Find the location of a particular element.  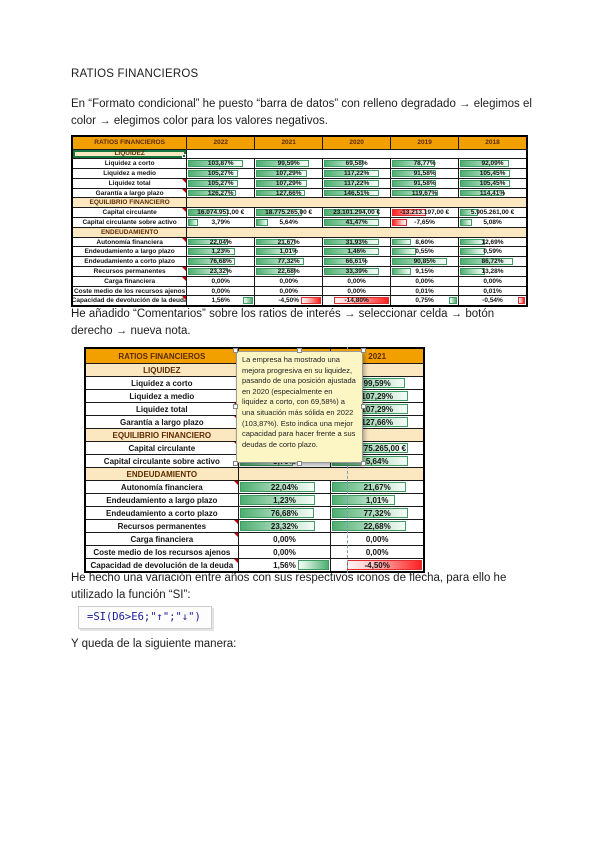

value-text: 119,67% is located at coordinates (424, 193).